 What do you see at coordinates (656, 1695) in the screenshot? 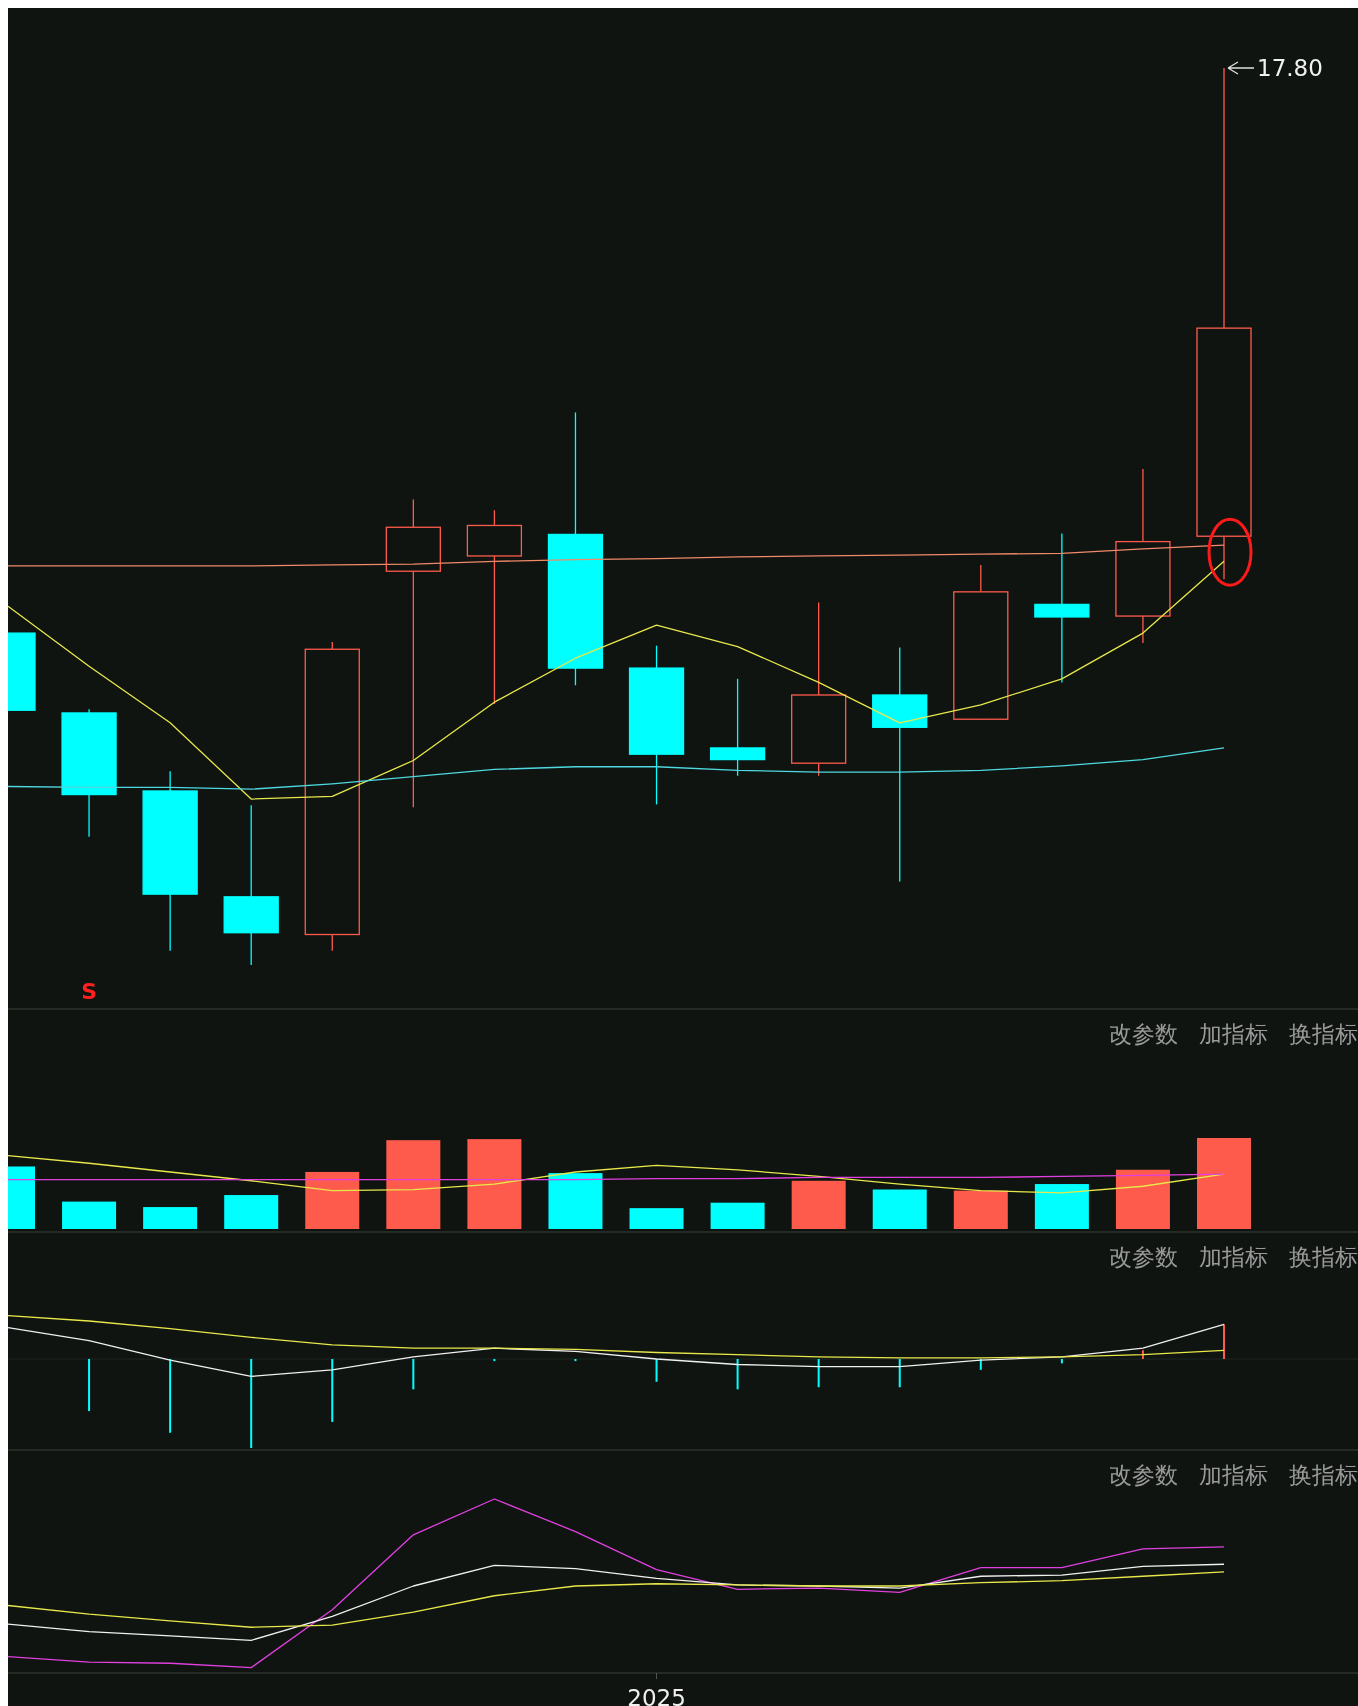
I see `text: 2025` at bounding box center [656, 1695].